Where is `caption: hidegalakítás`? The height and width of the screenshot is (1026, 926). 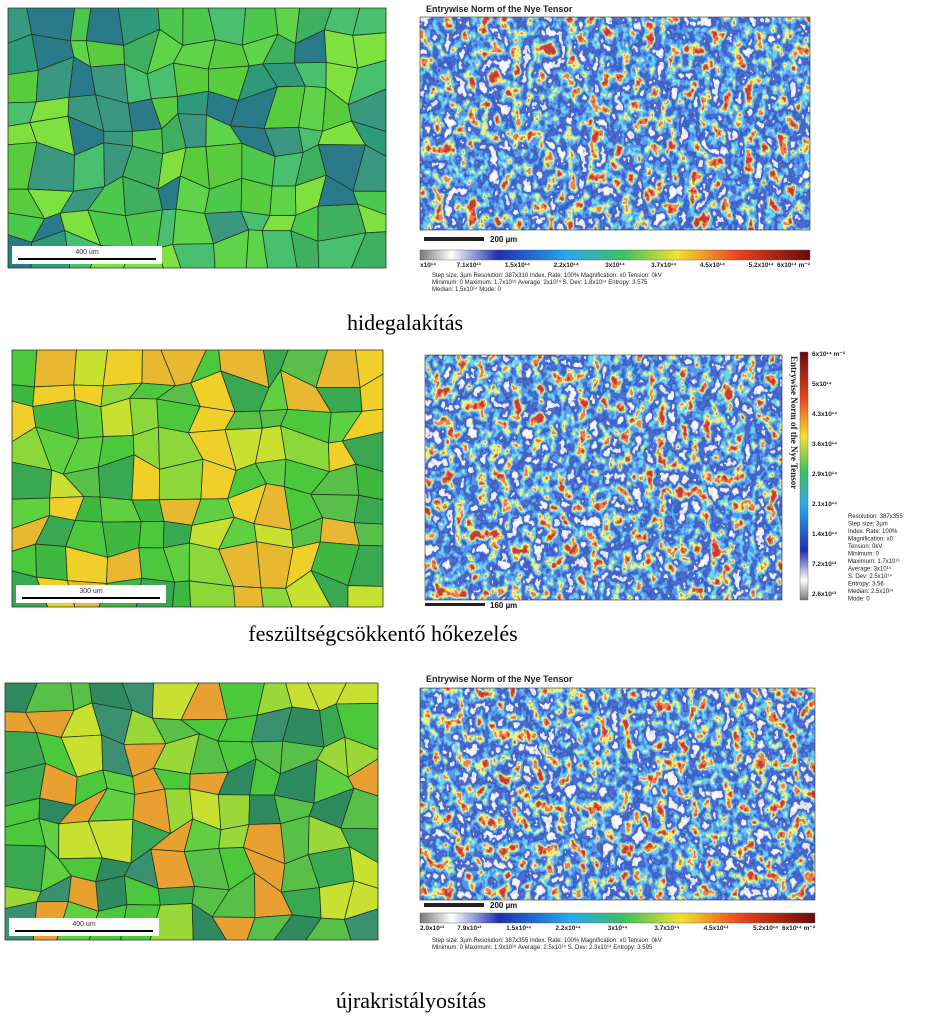
caption: hidegalakítás is located at coordinates (405, 322).